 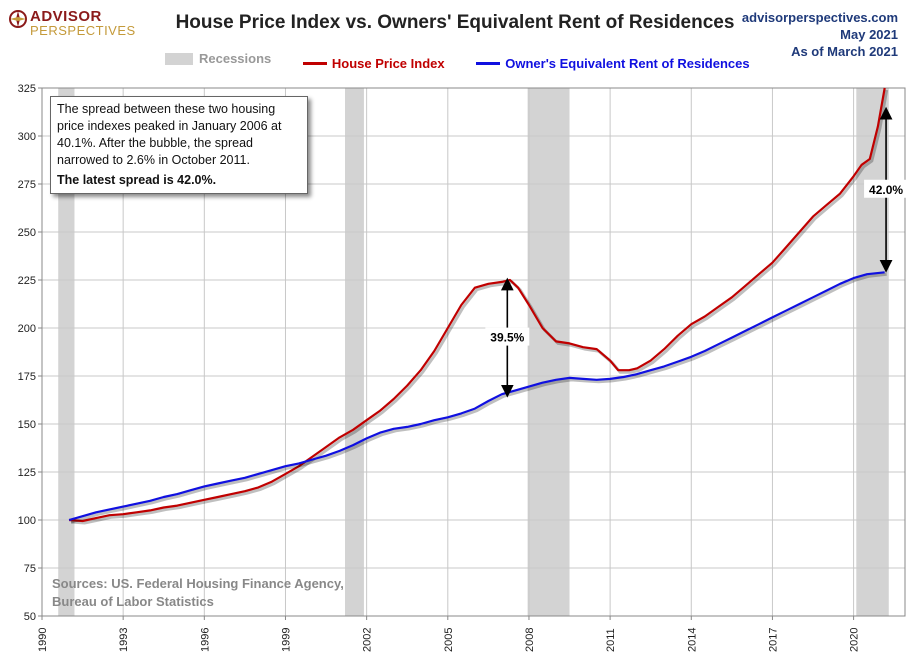 What do you see at coordinates (43, 640) in the screenshot?
I see `x-tick-label: 1990` at bounding box center [43, 640].